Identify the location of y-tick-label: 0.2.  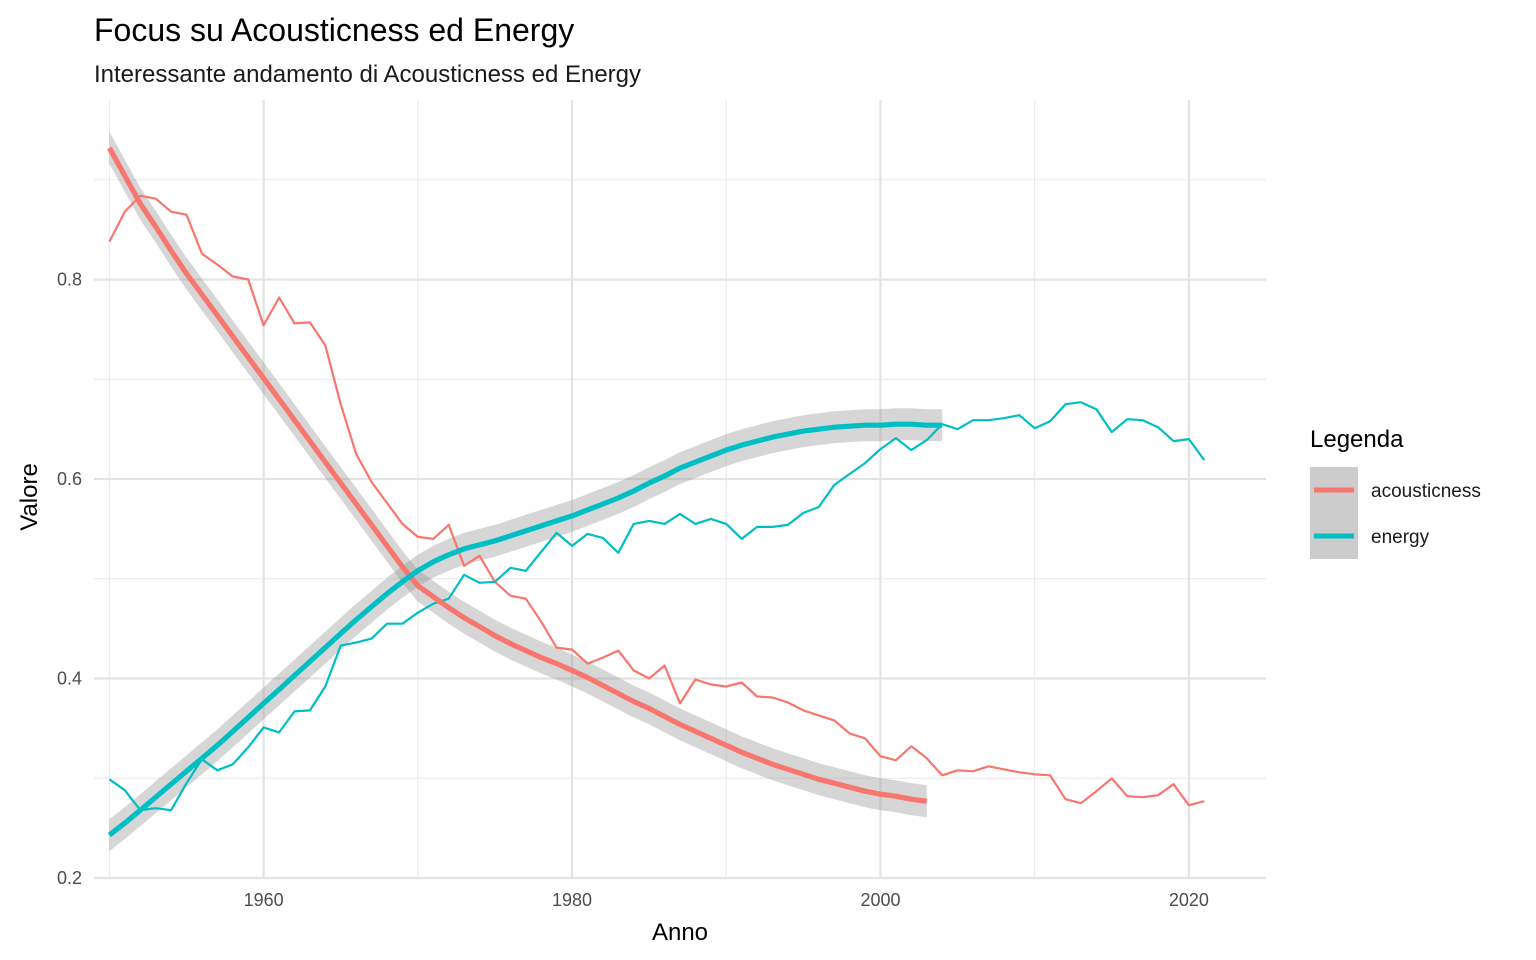
(69, 878).